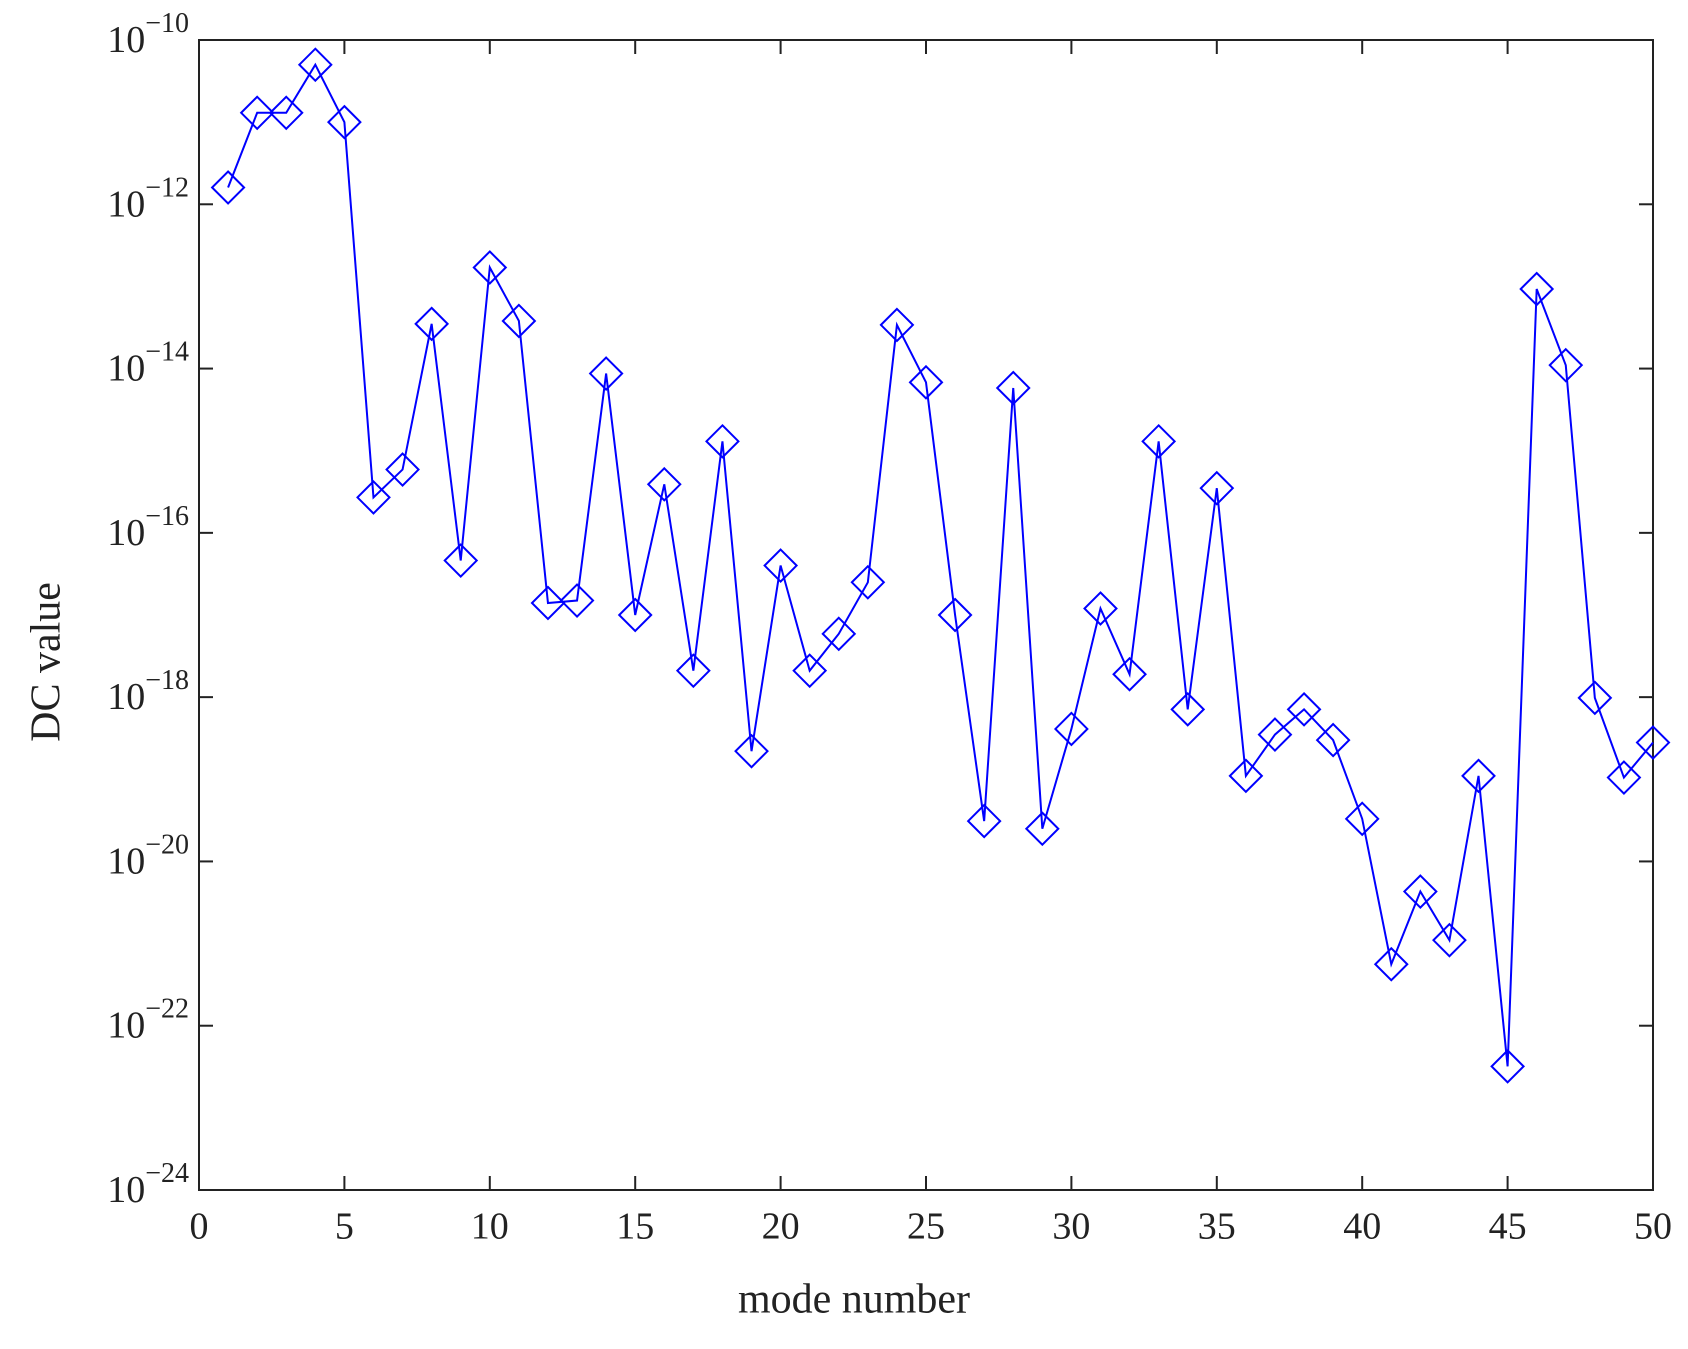 This screenshot has width=1688, height=1349. I want to click on y-tick-label: 10−12, so click(148, 198).